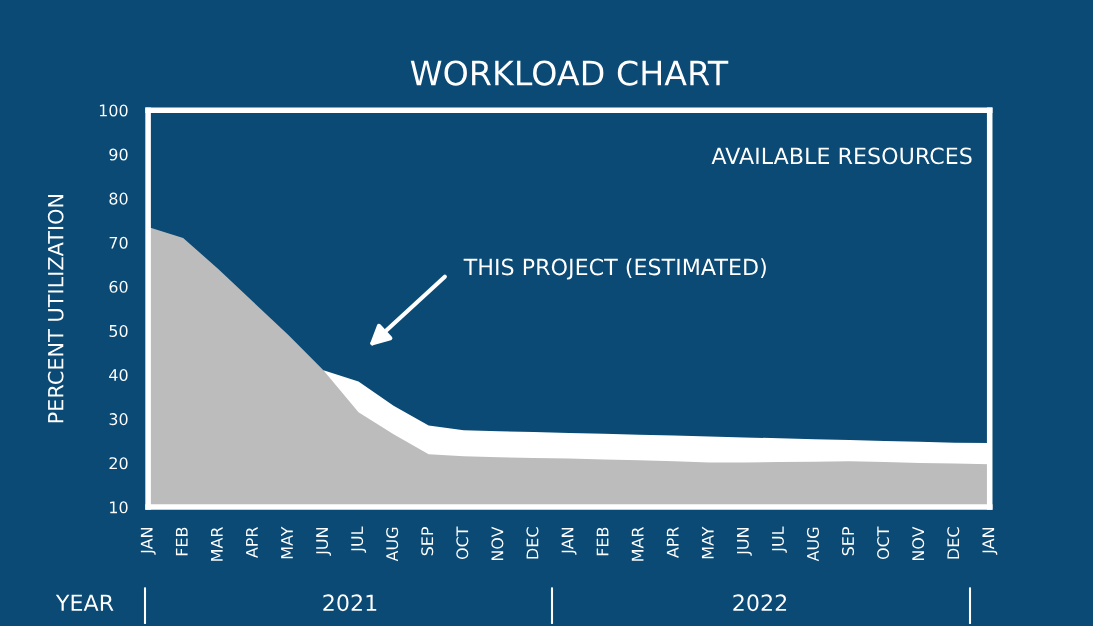  What do you see at coordinates (614, 269) in the screenshot?
I see `annotation: THIS PROJECT (ESTIMATED)` at bounding box center [614, 269].